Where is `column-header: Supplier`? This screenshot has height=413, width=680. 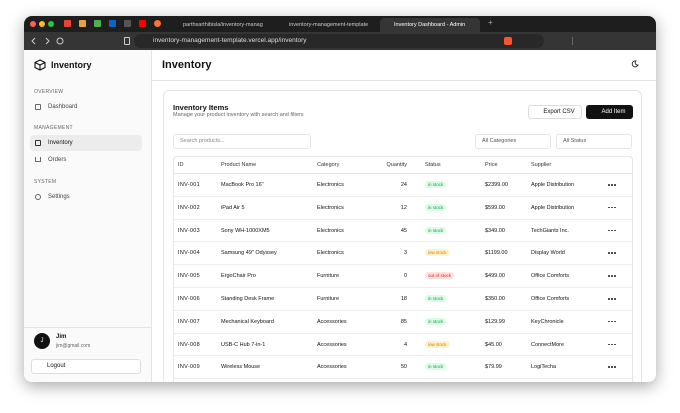
column-header: Supplier is located at coordinates (541, 165).